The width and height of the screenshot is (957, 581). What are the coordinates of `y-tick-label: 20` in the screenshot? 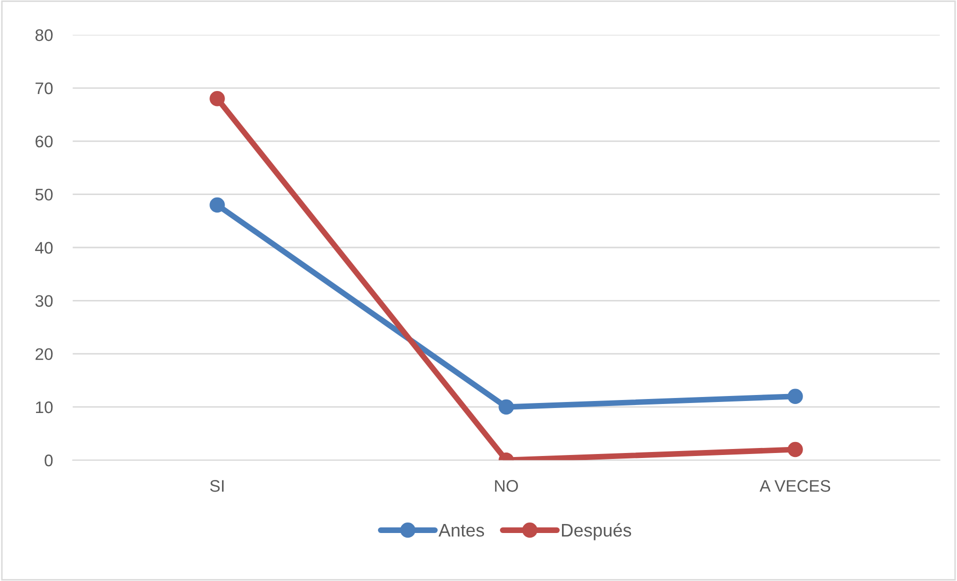 It's located at (44, 354).